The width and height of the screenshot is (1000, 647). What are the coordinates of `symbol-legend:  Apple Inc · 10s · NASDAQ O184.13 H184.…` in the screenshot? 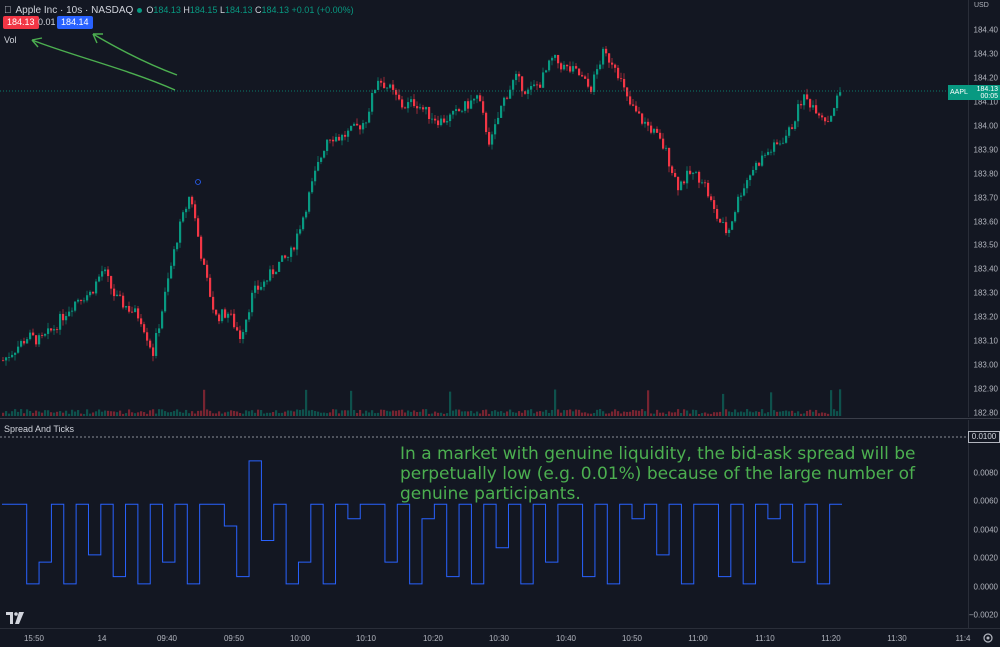 It's located at (179, 10).